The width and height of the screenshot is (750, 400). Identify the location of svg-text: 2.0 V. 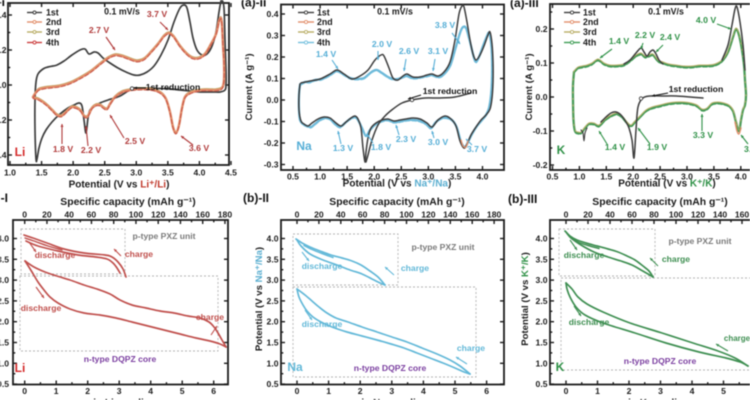
(382, 44).